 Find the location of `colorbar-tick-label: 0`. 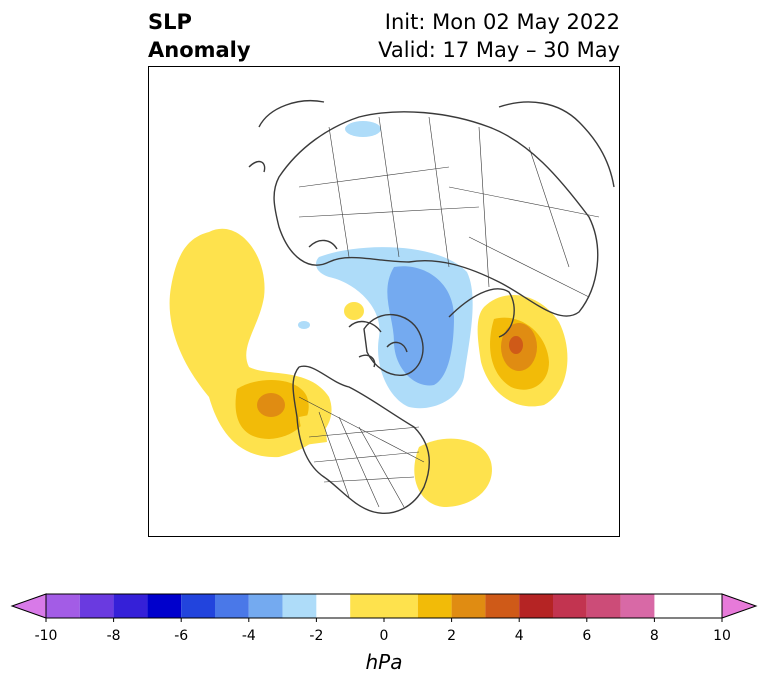

colorbar-tick-label: 0 is located at coordinates (384, 636).